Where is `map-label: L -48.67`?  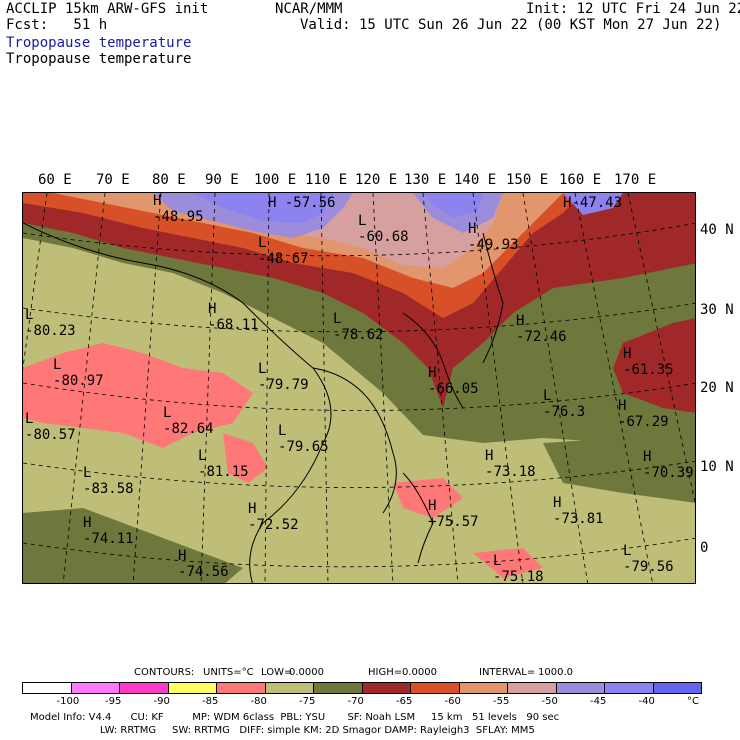
map-label: L -48.67 is located at coordinates (283, 251).